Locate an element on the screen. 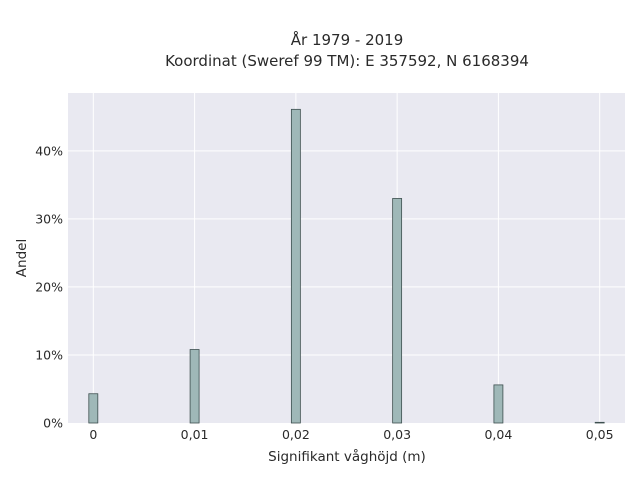  y-axis-ticks: 0% 10% 20% 30% 40% is located at coordinates (49, 286).